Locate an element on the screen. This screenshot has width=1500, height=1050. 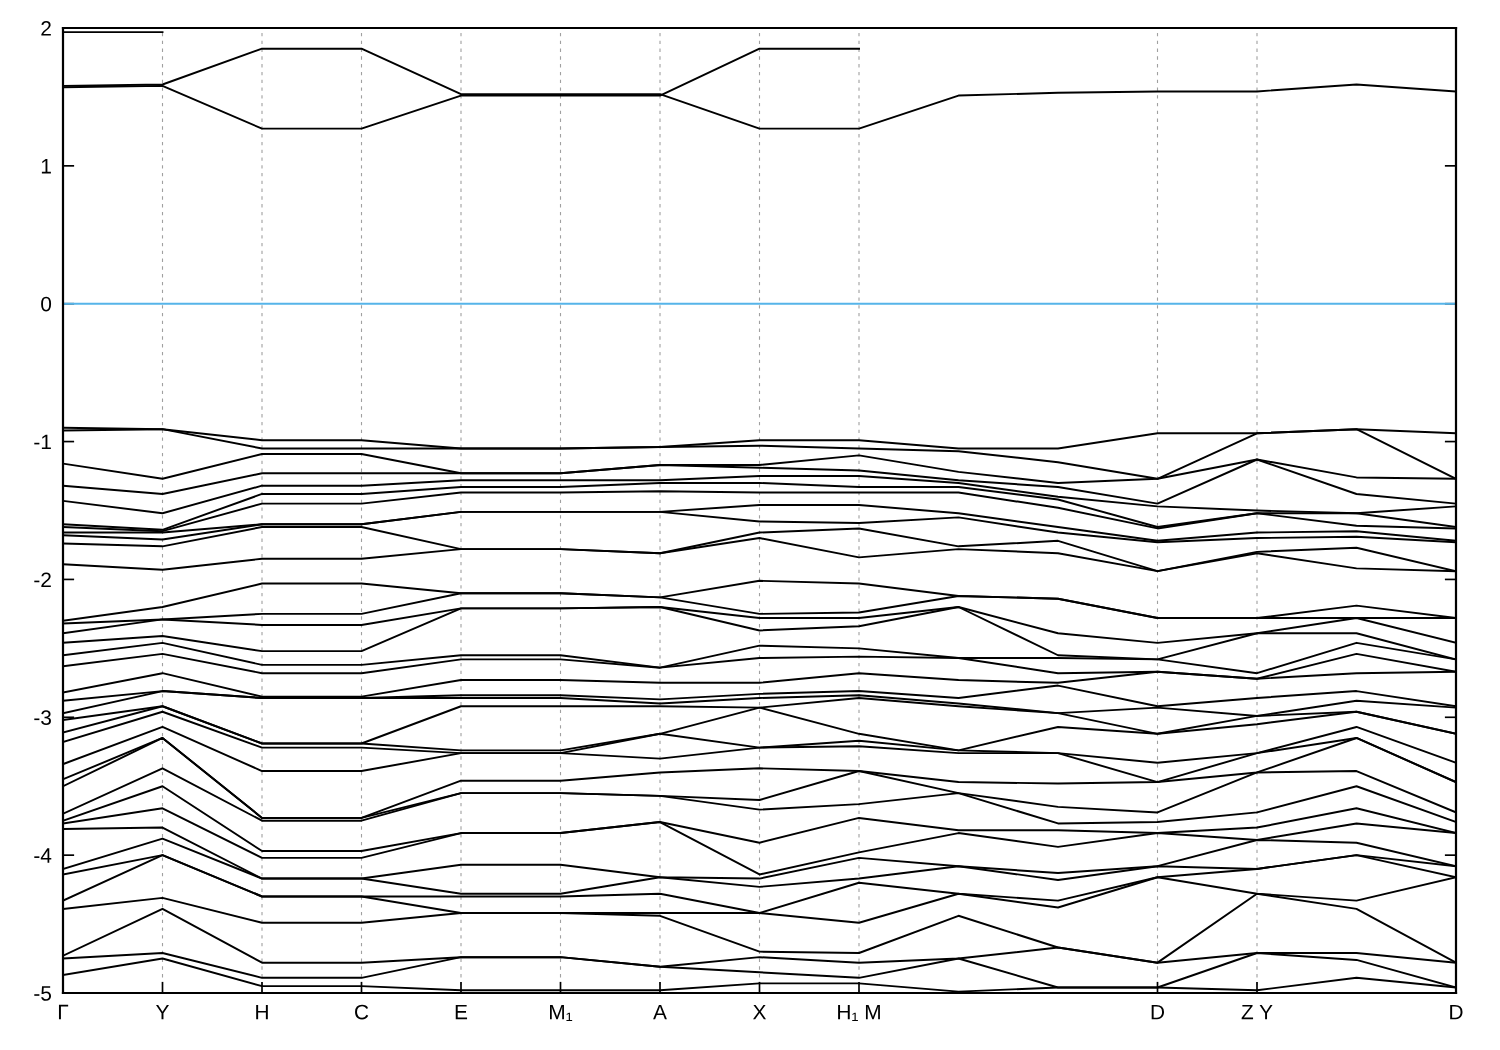
y-tick-label: 0 is located at coordinates (46, 304).